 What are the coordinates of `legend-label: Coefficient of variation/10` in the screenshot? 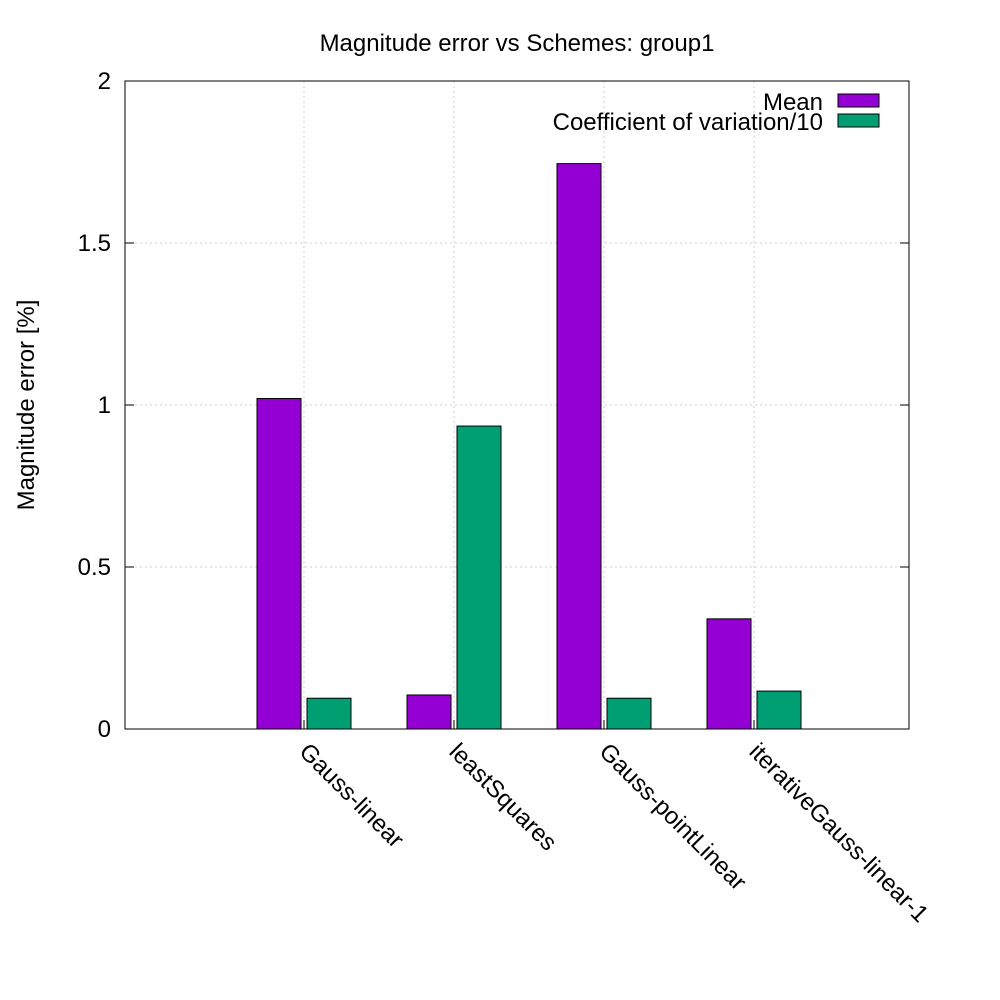 It's located at (688, 122).